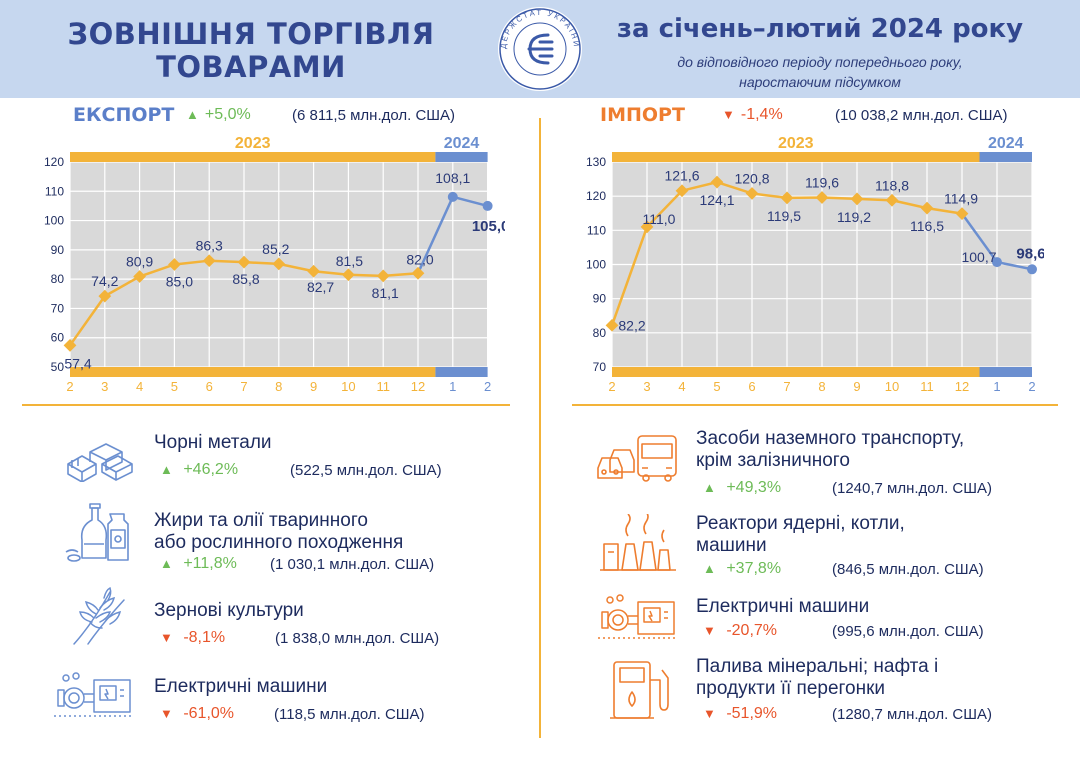 This screenshot has height=757, width=1080. Describe the element at coordinates (245, 279) in the screenshot. I see `export-data-label: 85,8` at that location.